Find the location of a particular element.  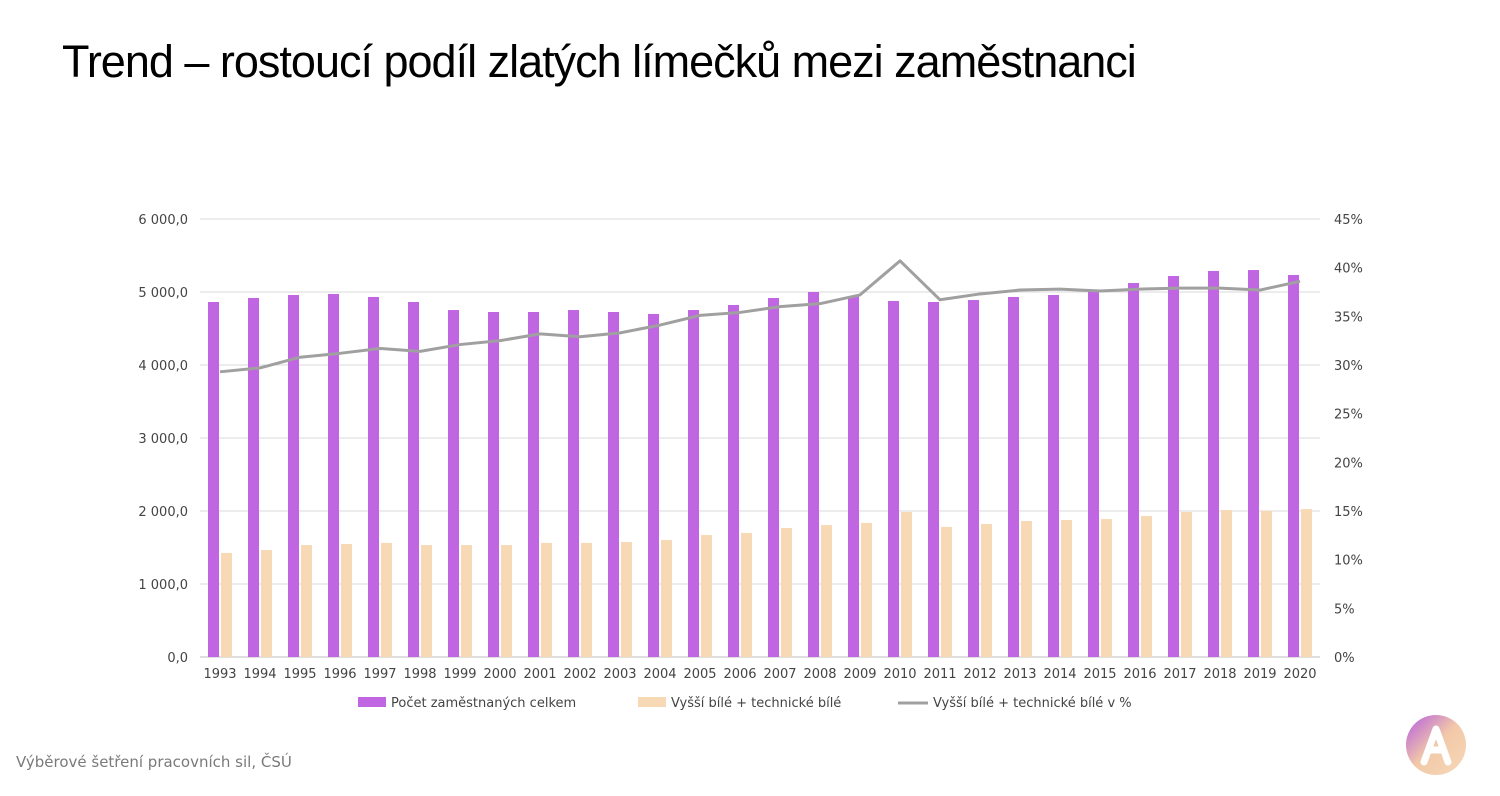

legend-swatch-white-collar is located at coordinates (652, 702).